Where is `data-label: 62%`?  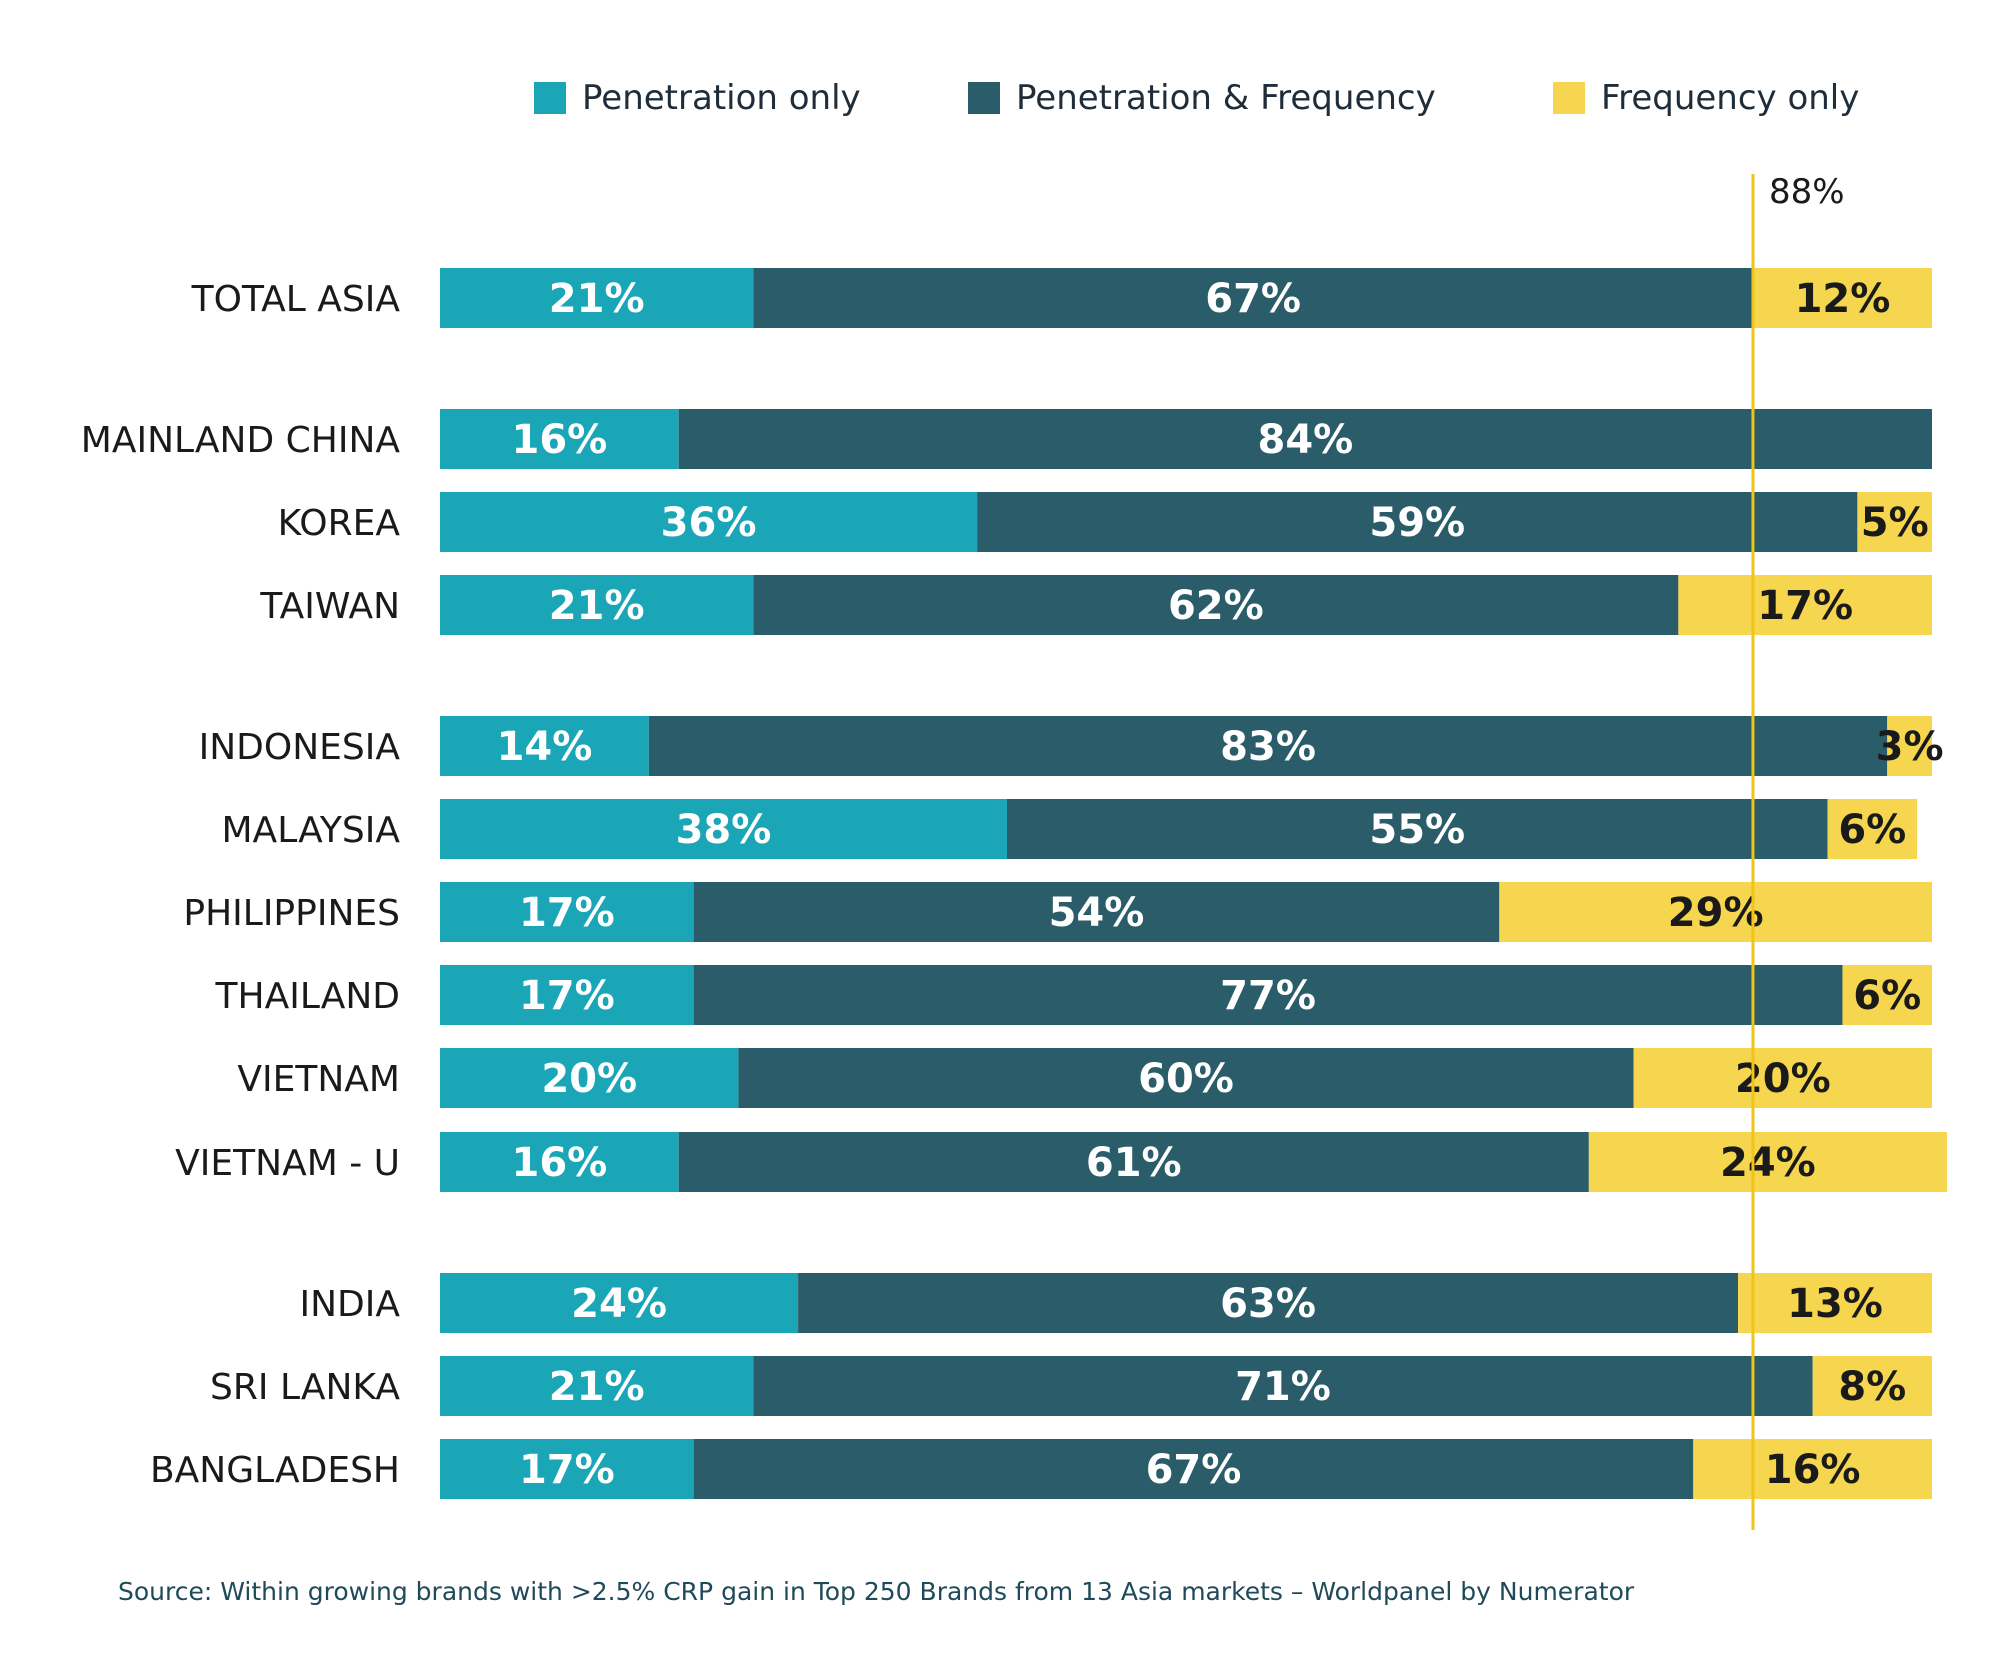 data-label: 62% is located at coordinates (1216, 606).